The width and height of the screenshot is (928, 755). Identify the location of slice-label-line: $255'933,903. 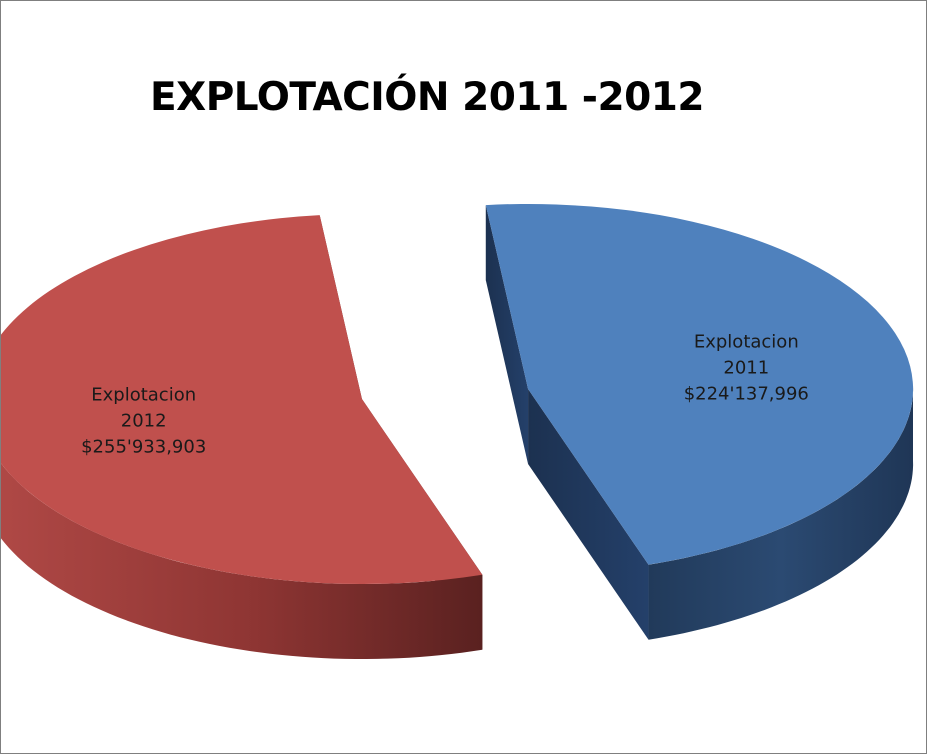
(143, 447).